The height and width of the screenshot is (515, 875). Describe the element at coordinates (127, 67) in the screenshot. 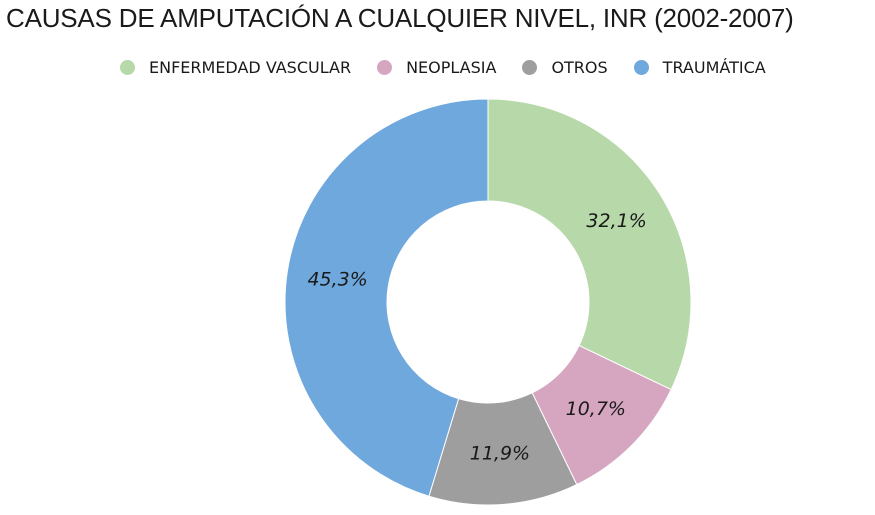

I see `legend-swatch-enfermedad-vascular` at that location.